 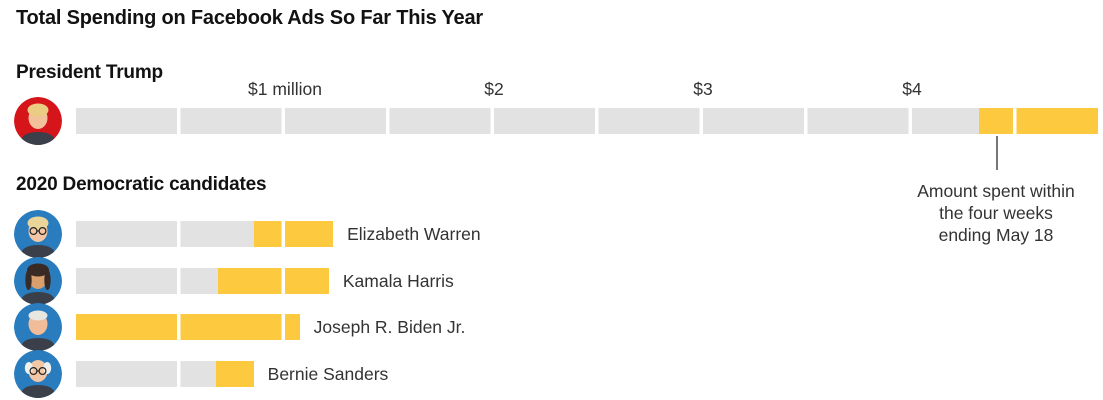 What do you see at coordinates (996, 235) in the screenshot?
I see `annotation-line-3: ending May 18` at bounding box center [996, 235].